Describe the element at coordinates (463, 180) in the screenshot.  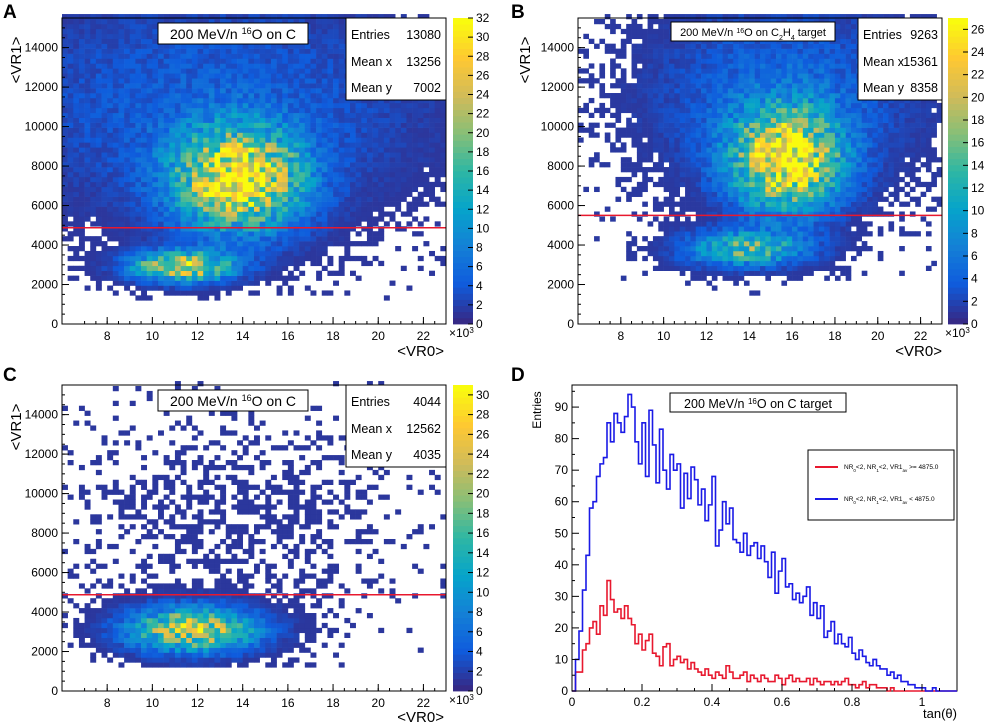
I see `palette-step` at that location.